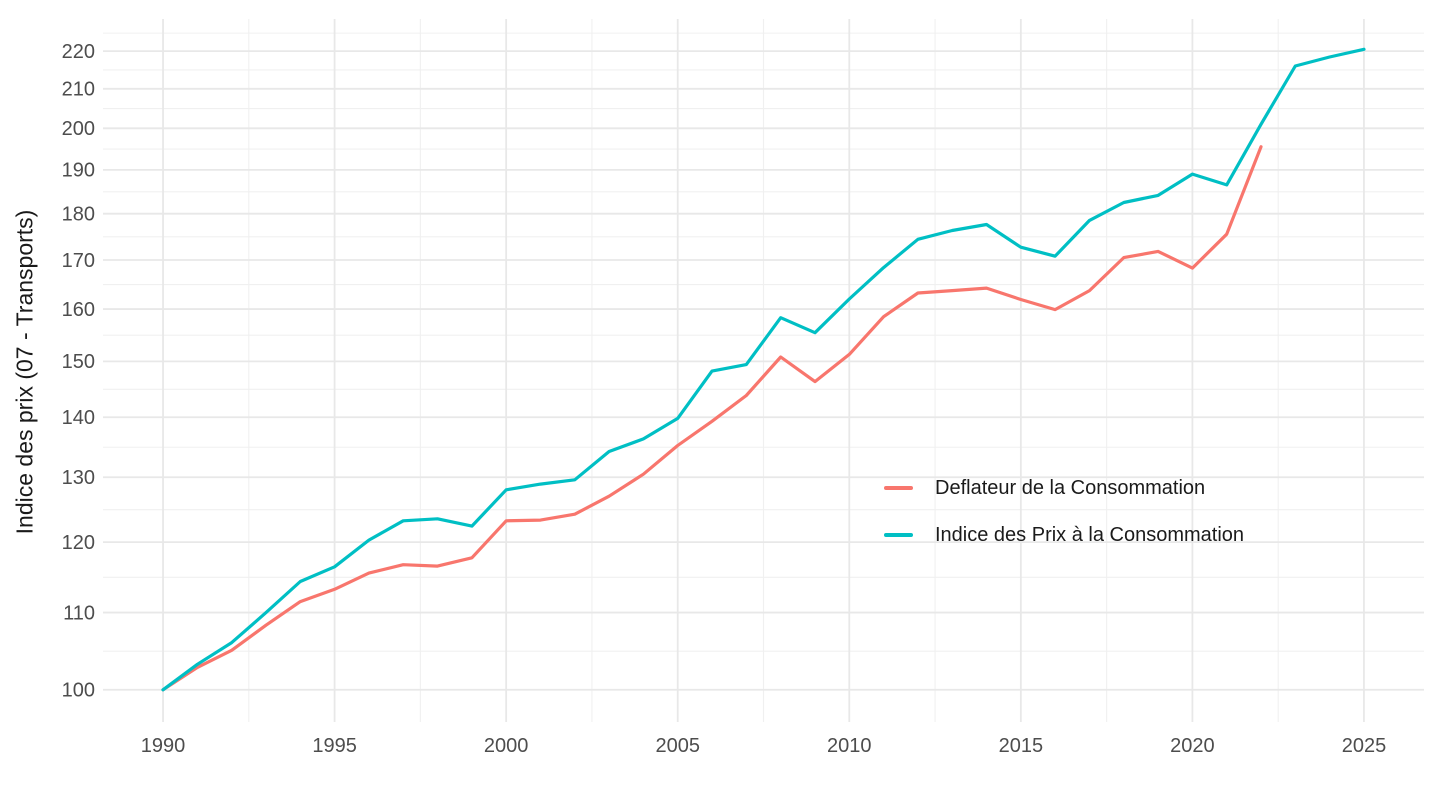  I want to click on x-axis-tick-label: 2020, so click(1192, 746).